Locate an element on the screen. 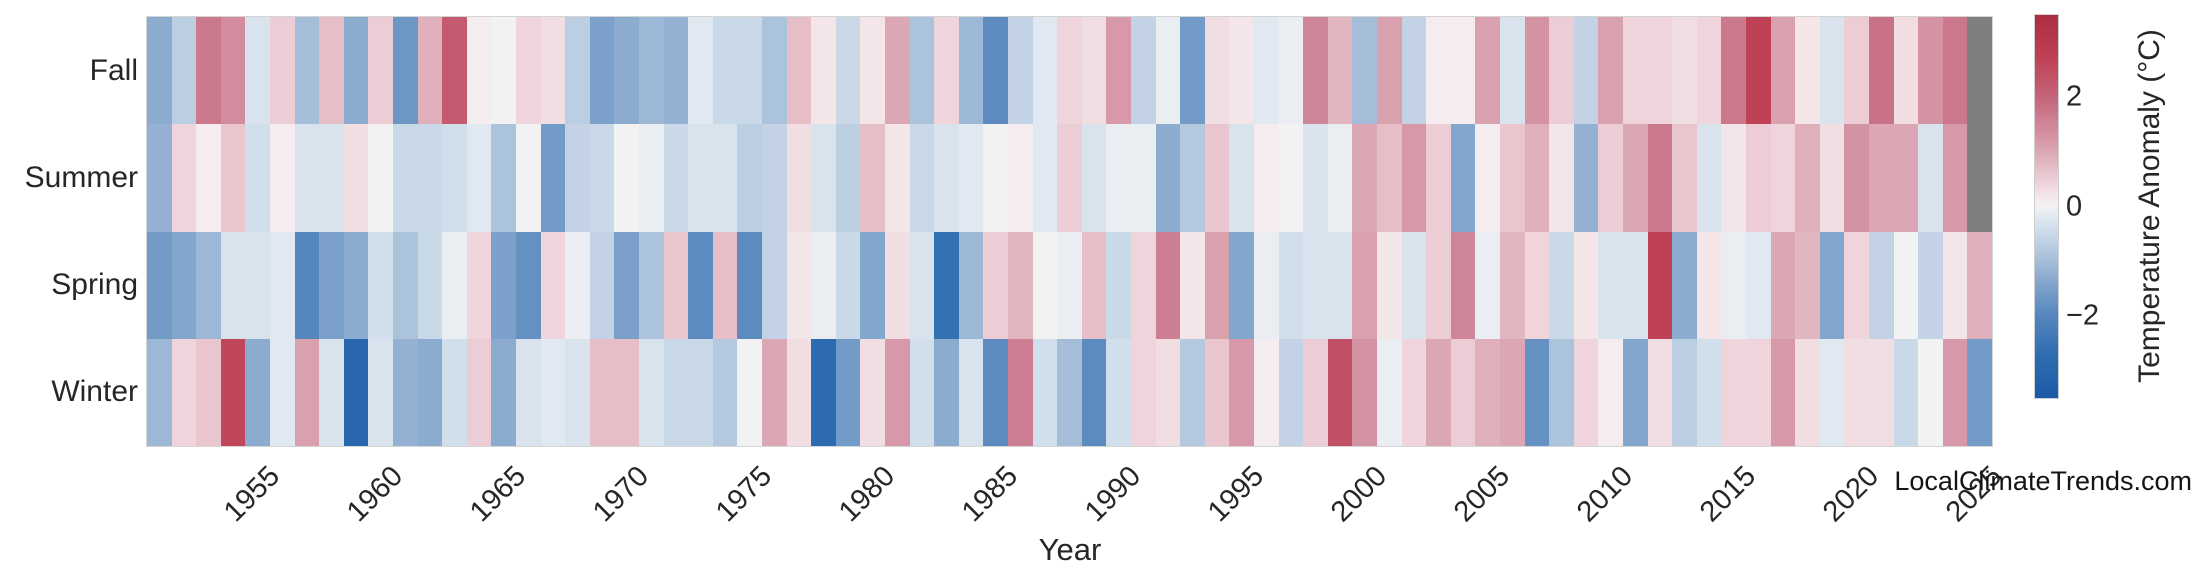  x-tick-label: 1960 is located at coordinates (375, 494).